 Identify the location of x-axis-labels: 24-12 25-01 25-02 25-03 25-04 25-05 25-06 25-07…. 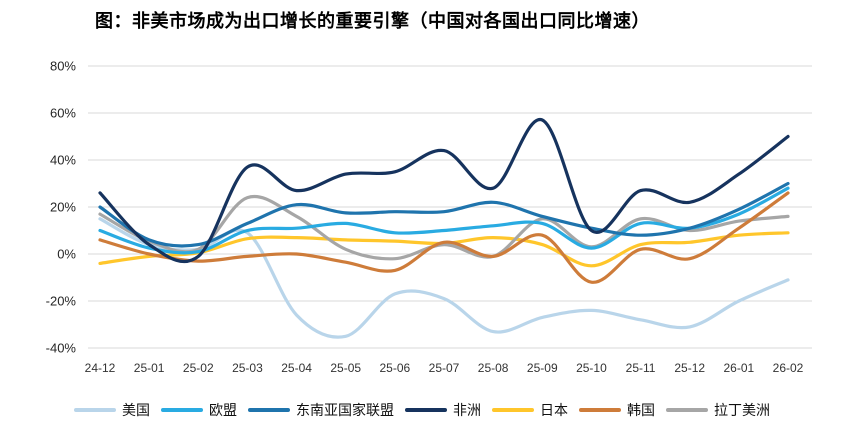
(444, 368).